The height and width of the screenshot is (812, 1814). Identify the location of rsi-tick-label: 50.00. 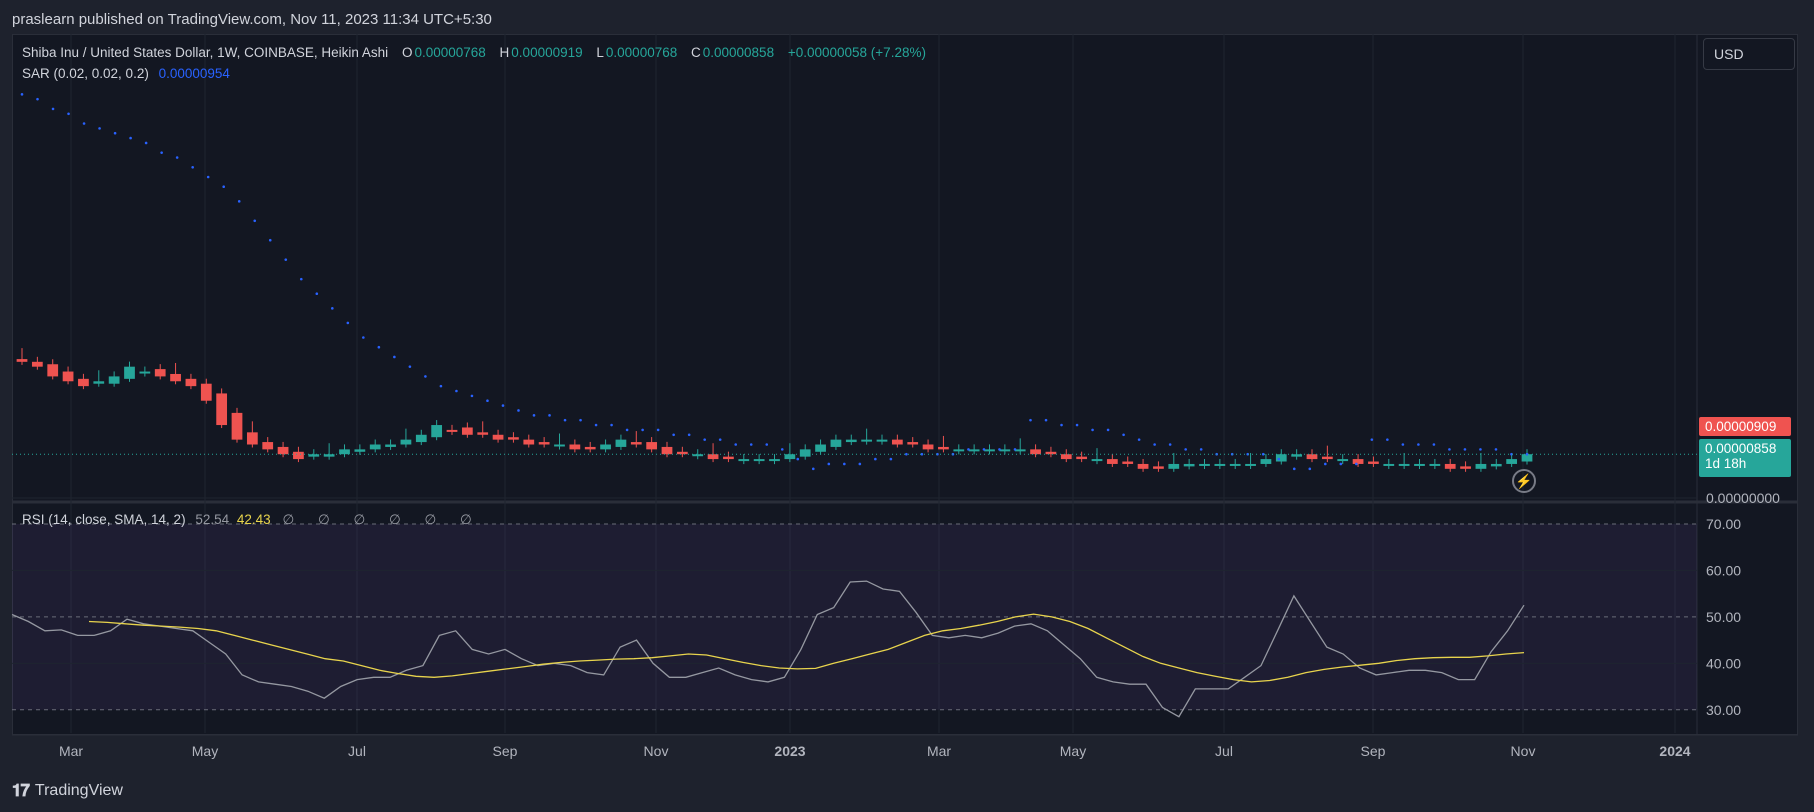
(1723, 617).